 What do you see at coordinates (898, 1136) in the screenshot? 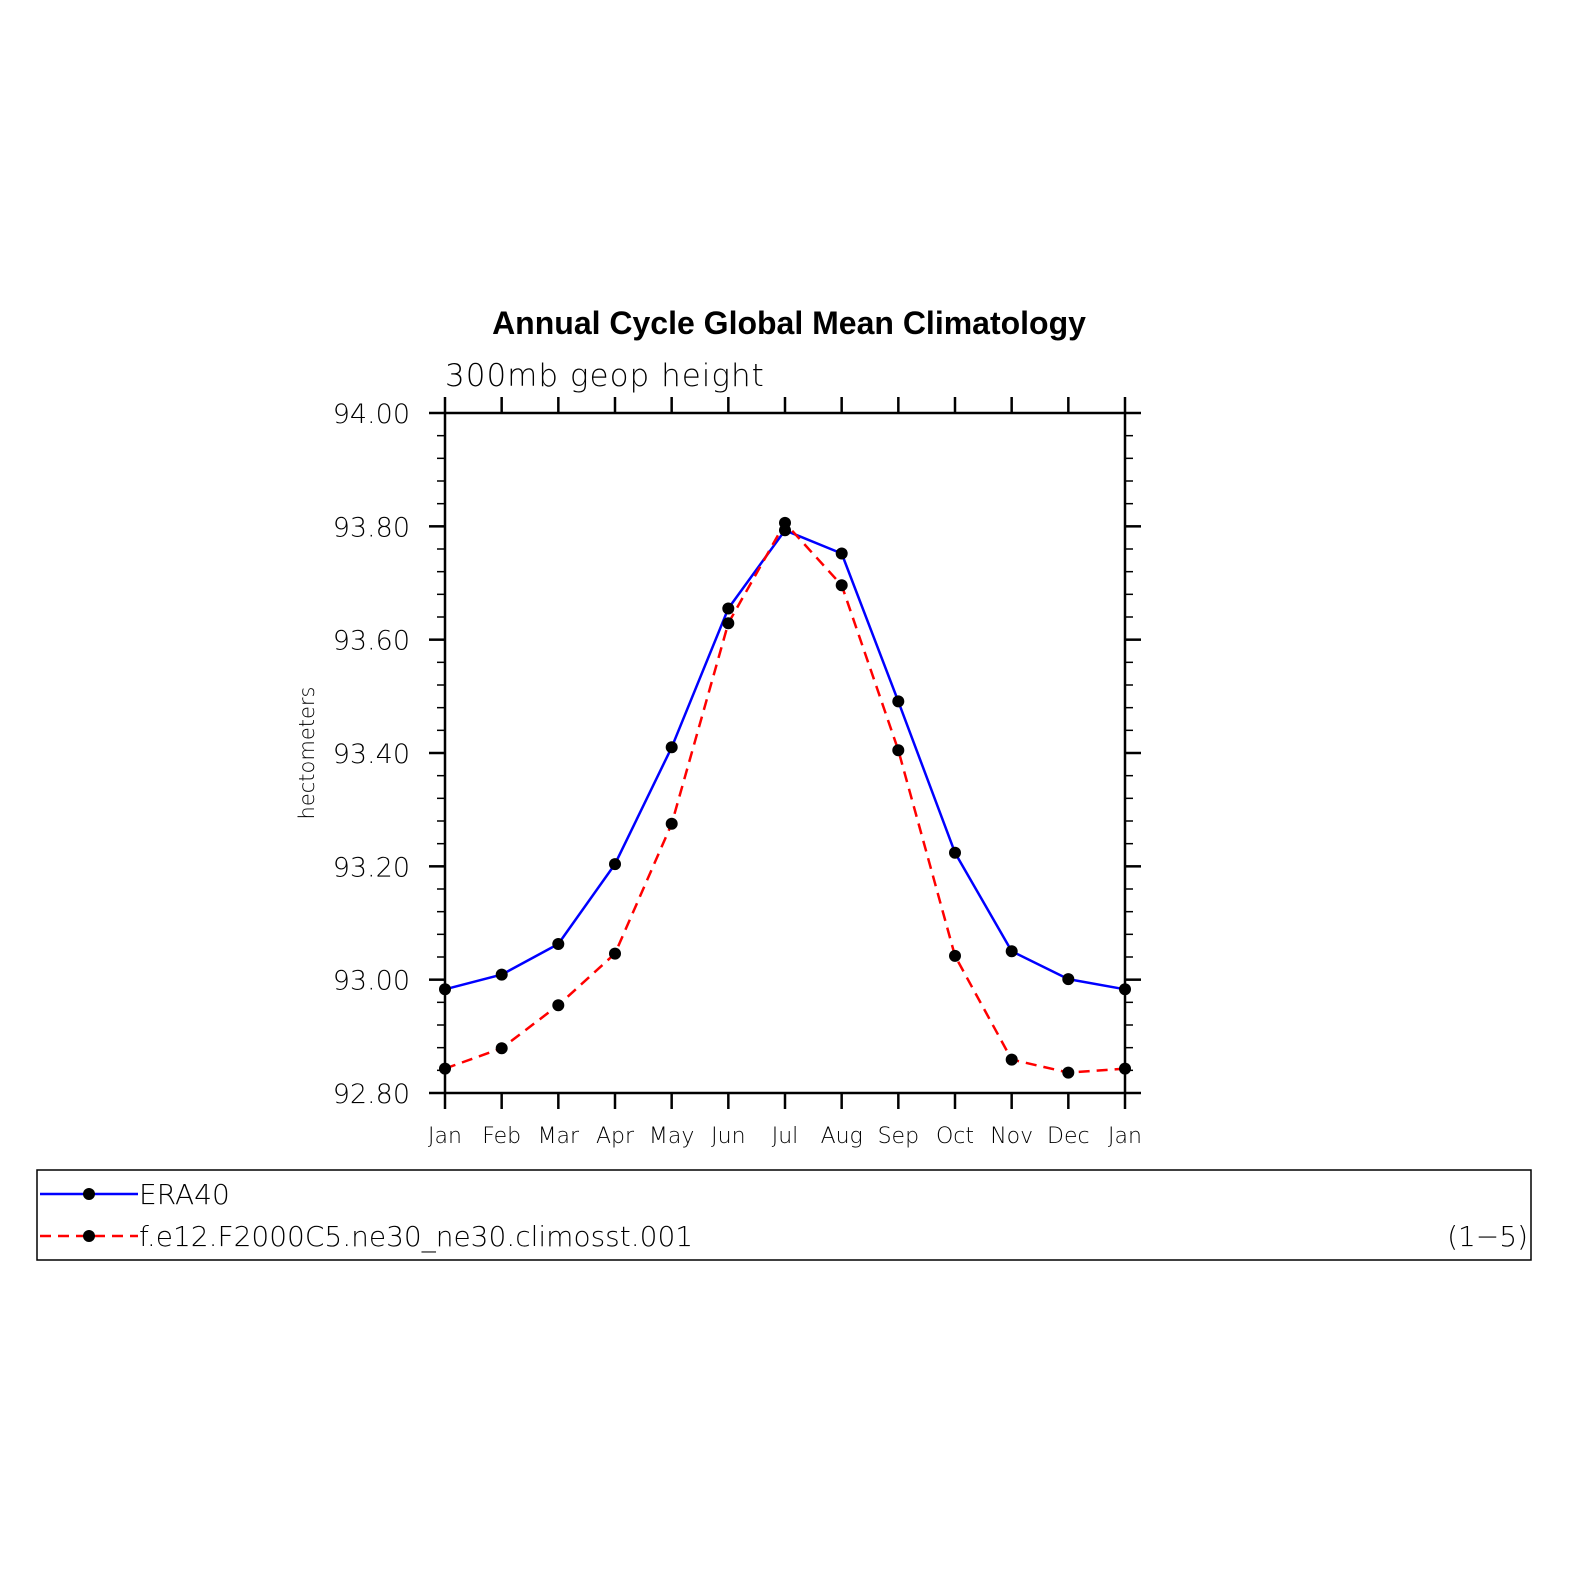
I see `x-tick-label: Sep` at bounding box center [898, 1136].